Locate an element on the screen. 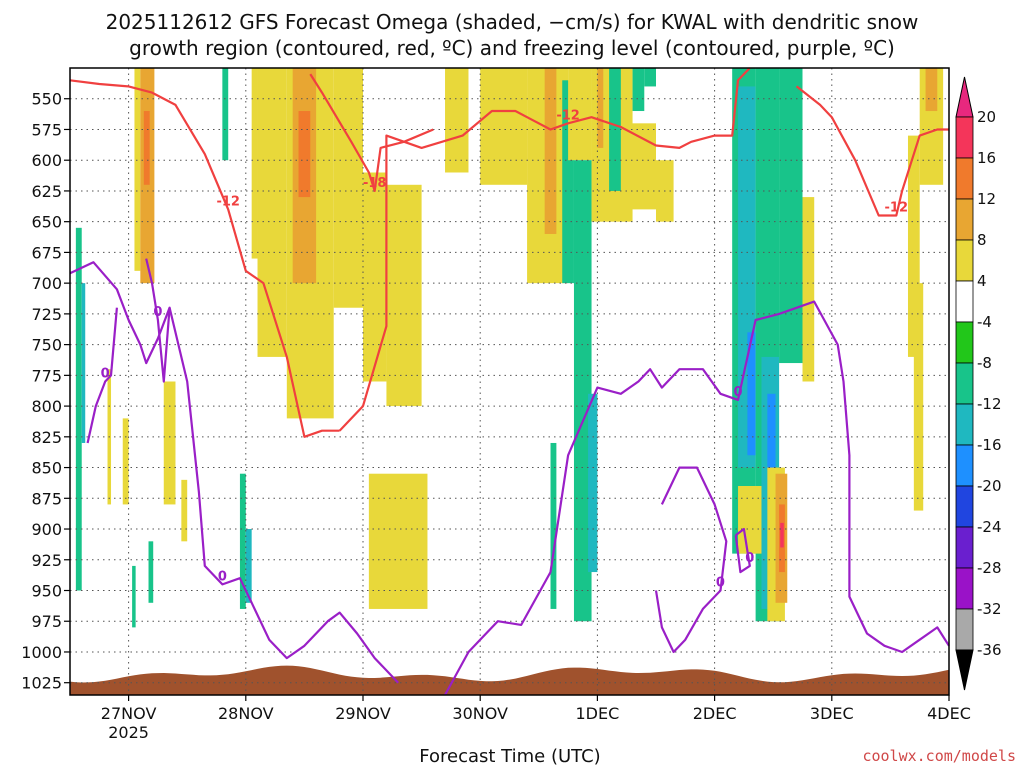  freezing-contour-label-5: 0 is located at coordinates (749, 558).